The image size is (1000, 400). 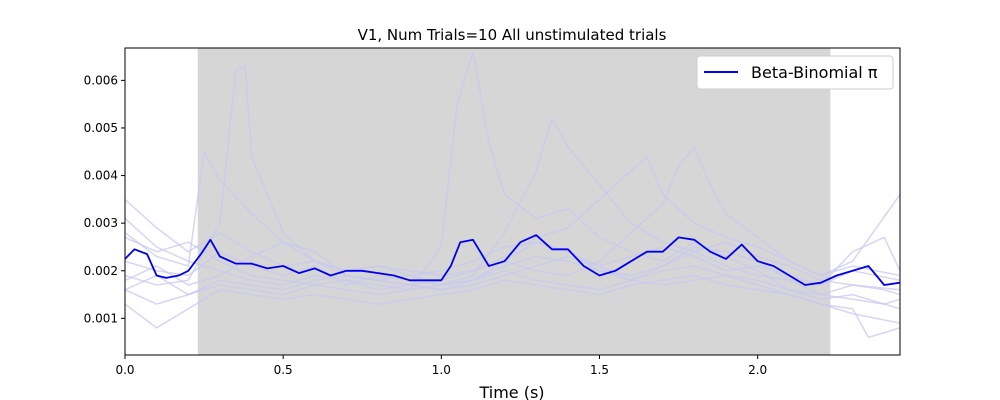 What do you see at coordinates (101, 176) in the screenshot?
I see `y-tick-label: 0.004` at bounding box center [101, 176].